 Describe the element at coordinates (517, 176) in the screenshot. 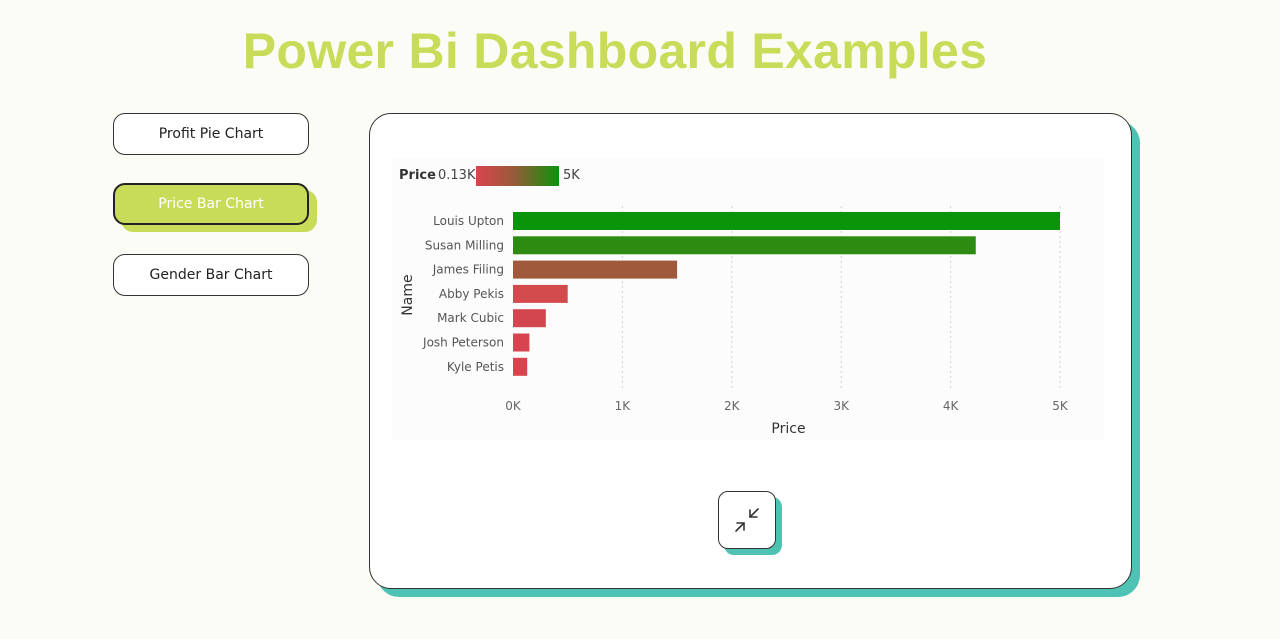

I see `legend-gradient` at that location.